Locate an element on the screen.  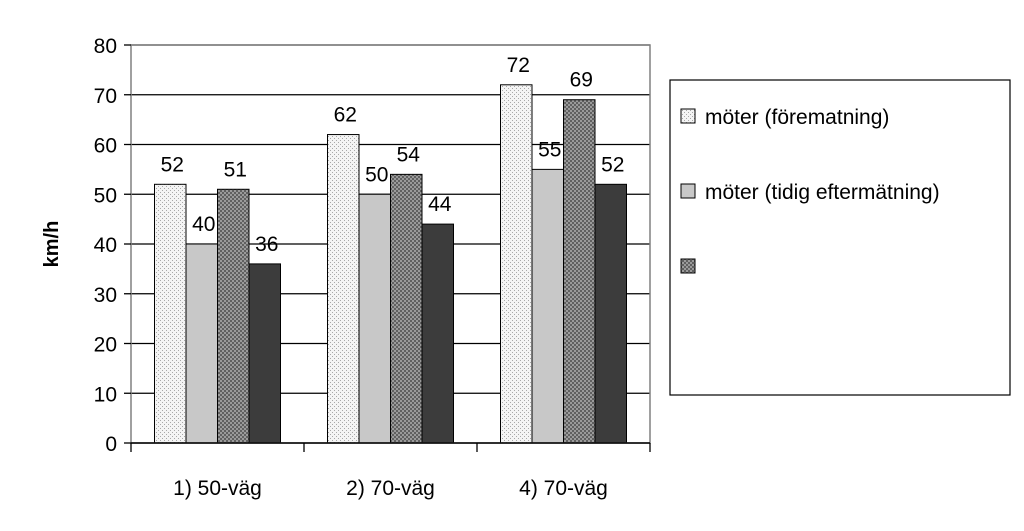
x-tick-label: 1) 50-väg is located at coordinates (217, 488).